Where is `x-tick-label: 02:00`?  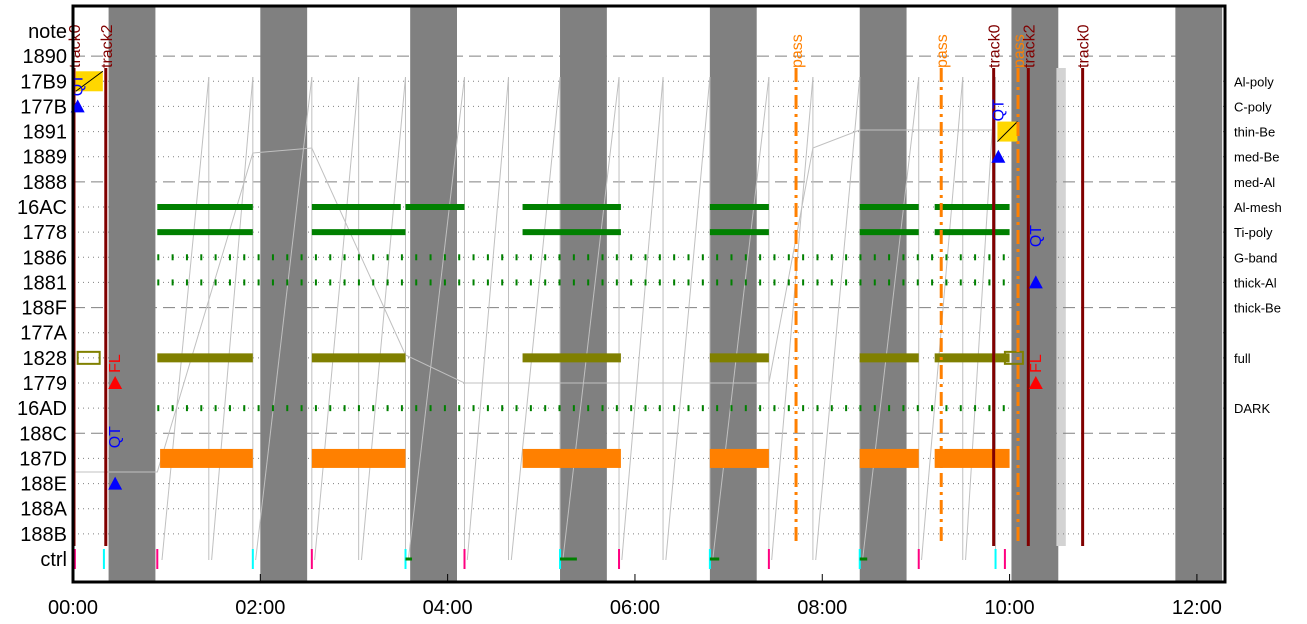 x-tick-label: 02:00 is located at coordinates (260, 608).